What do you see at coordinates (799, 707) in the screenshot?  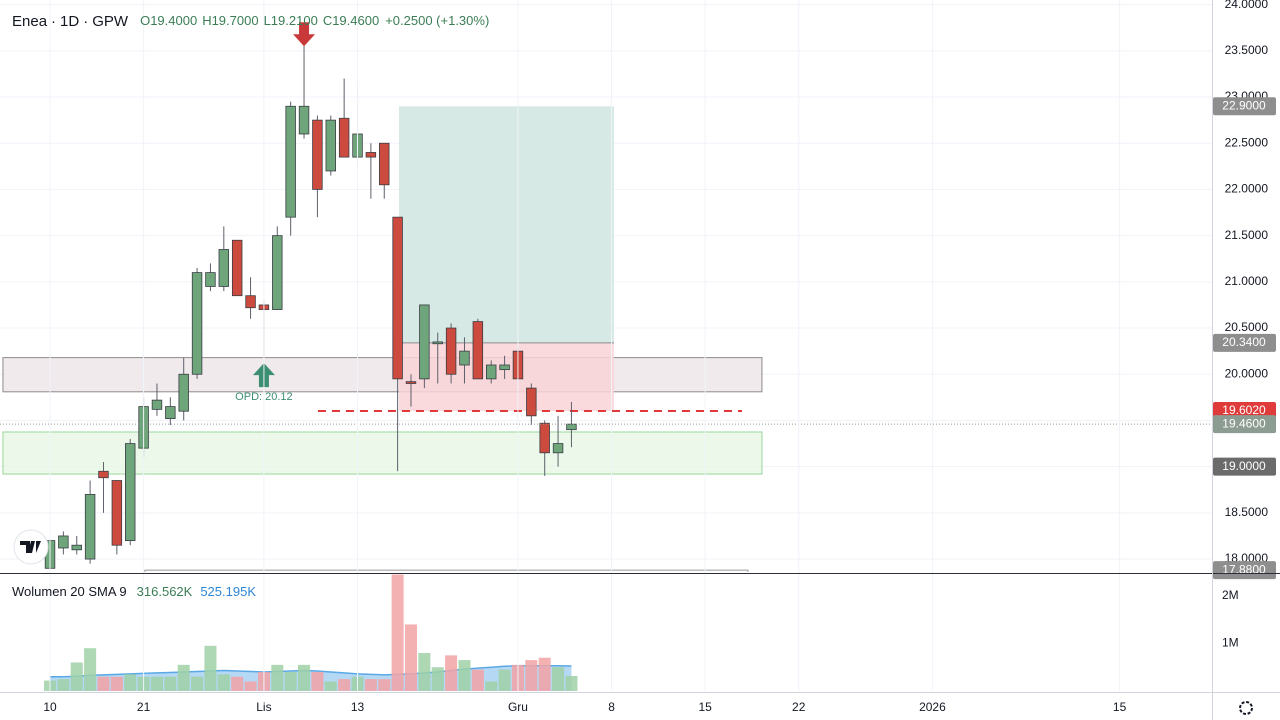 I see `x-tick-label: 22` at bounding box center [799, 707].